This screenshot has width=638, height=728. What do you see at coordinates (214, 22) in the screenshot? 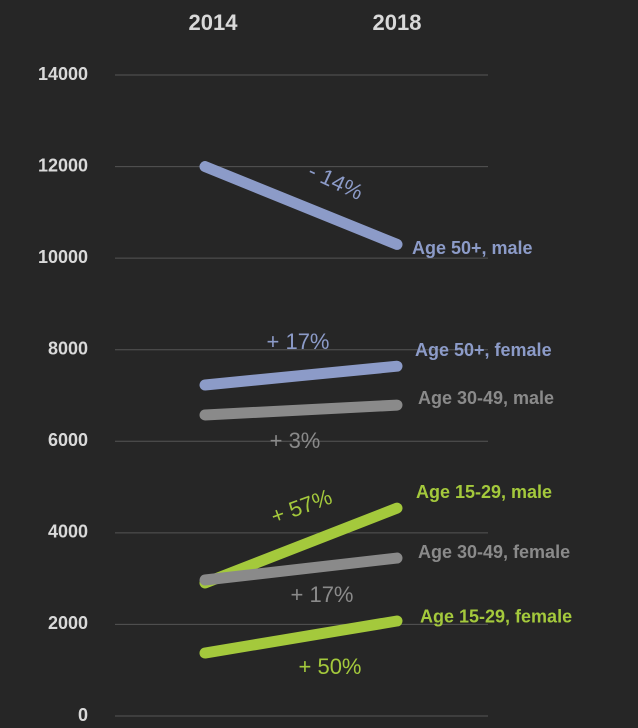
I see `x-tick-label: 2014` at bounding box center [214, 22].